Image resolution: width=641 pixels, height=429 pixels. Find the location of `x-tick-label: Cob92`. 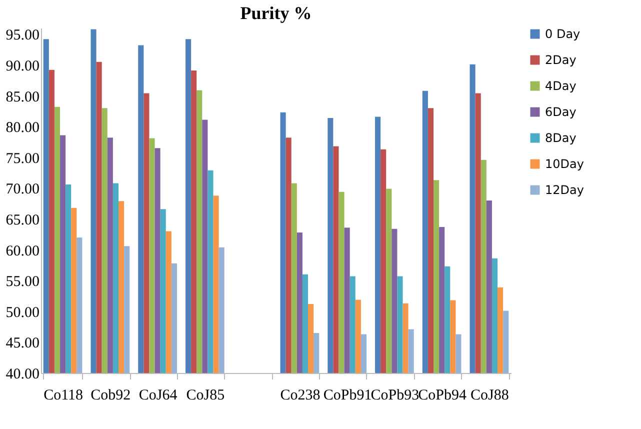

x-tick-label: Cob92 is located at coordinates (110, 396).